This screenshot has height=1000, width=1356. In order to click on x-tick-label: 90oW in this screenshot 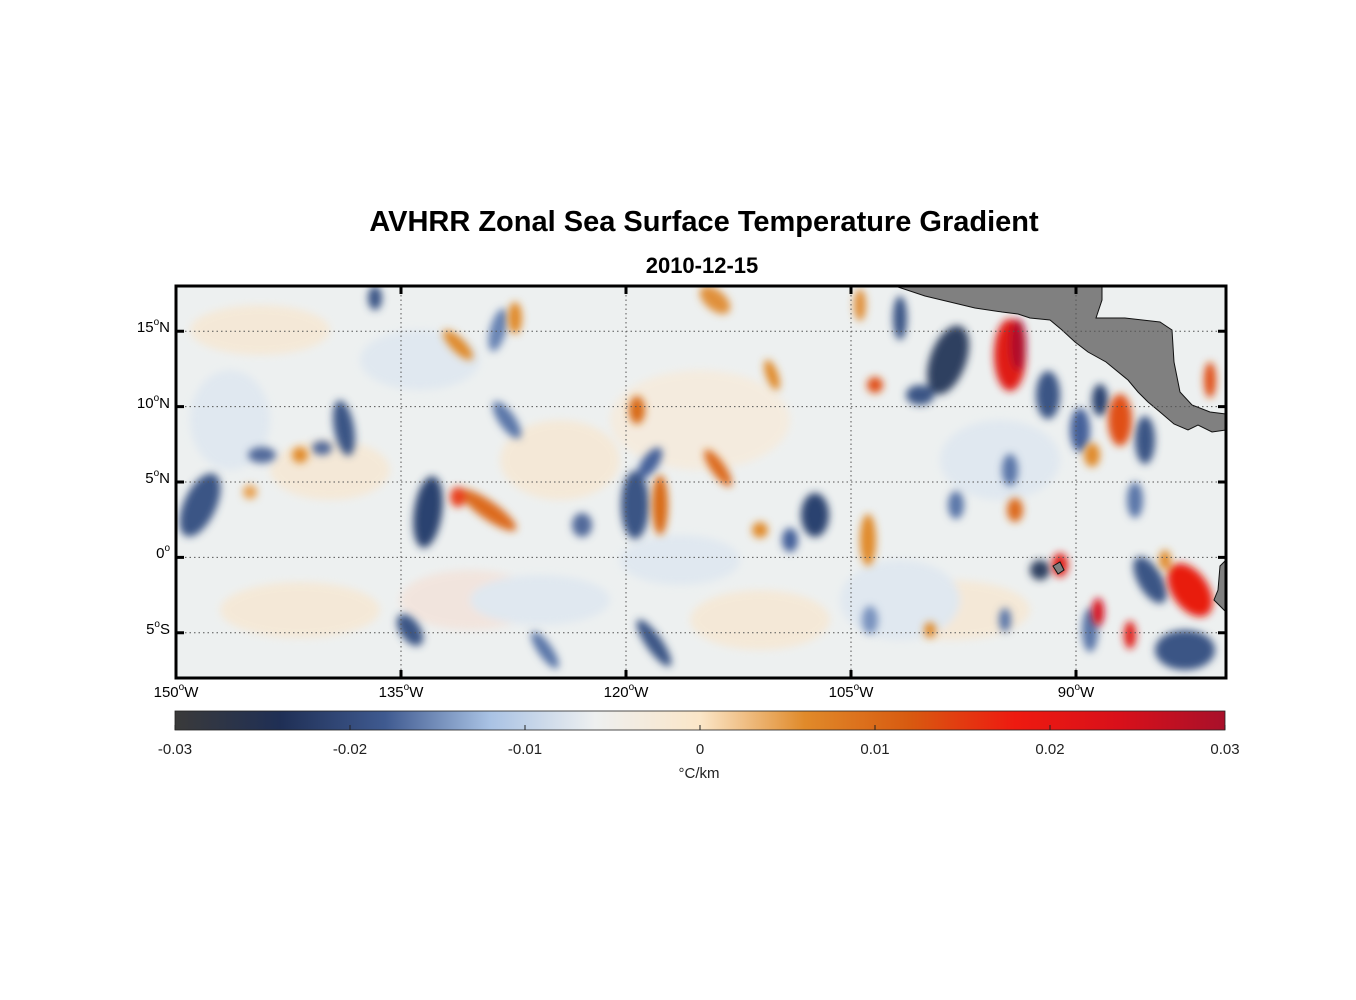, I will do `click(1076, 691)`.